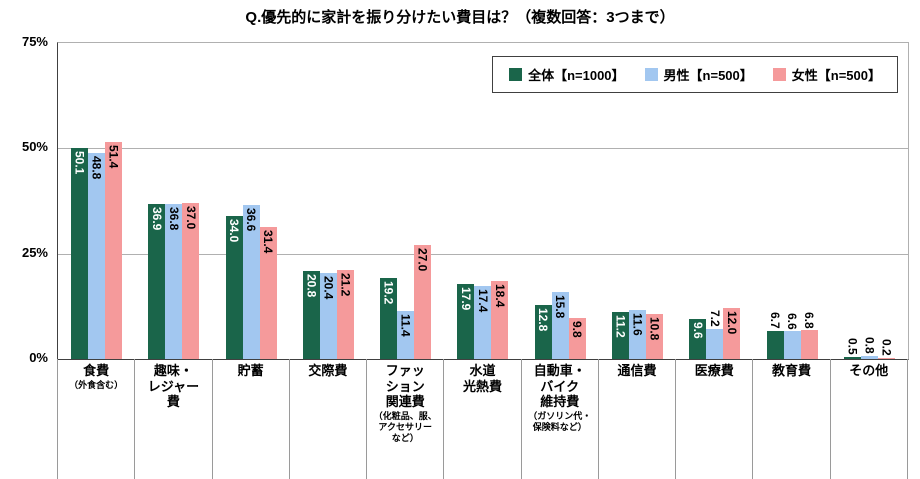 This screenshot has width=920, height=479. I want to click on y-tick-label: 75%, so click(34, 41).